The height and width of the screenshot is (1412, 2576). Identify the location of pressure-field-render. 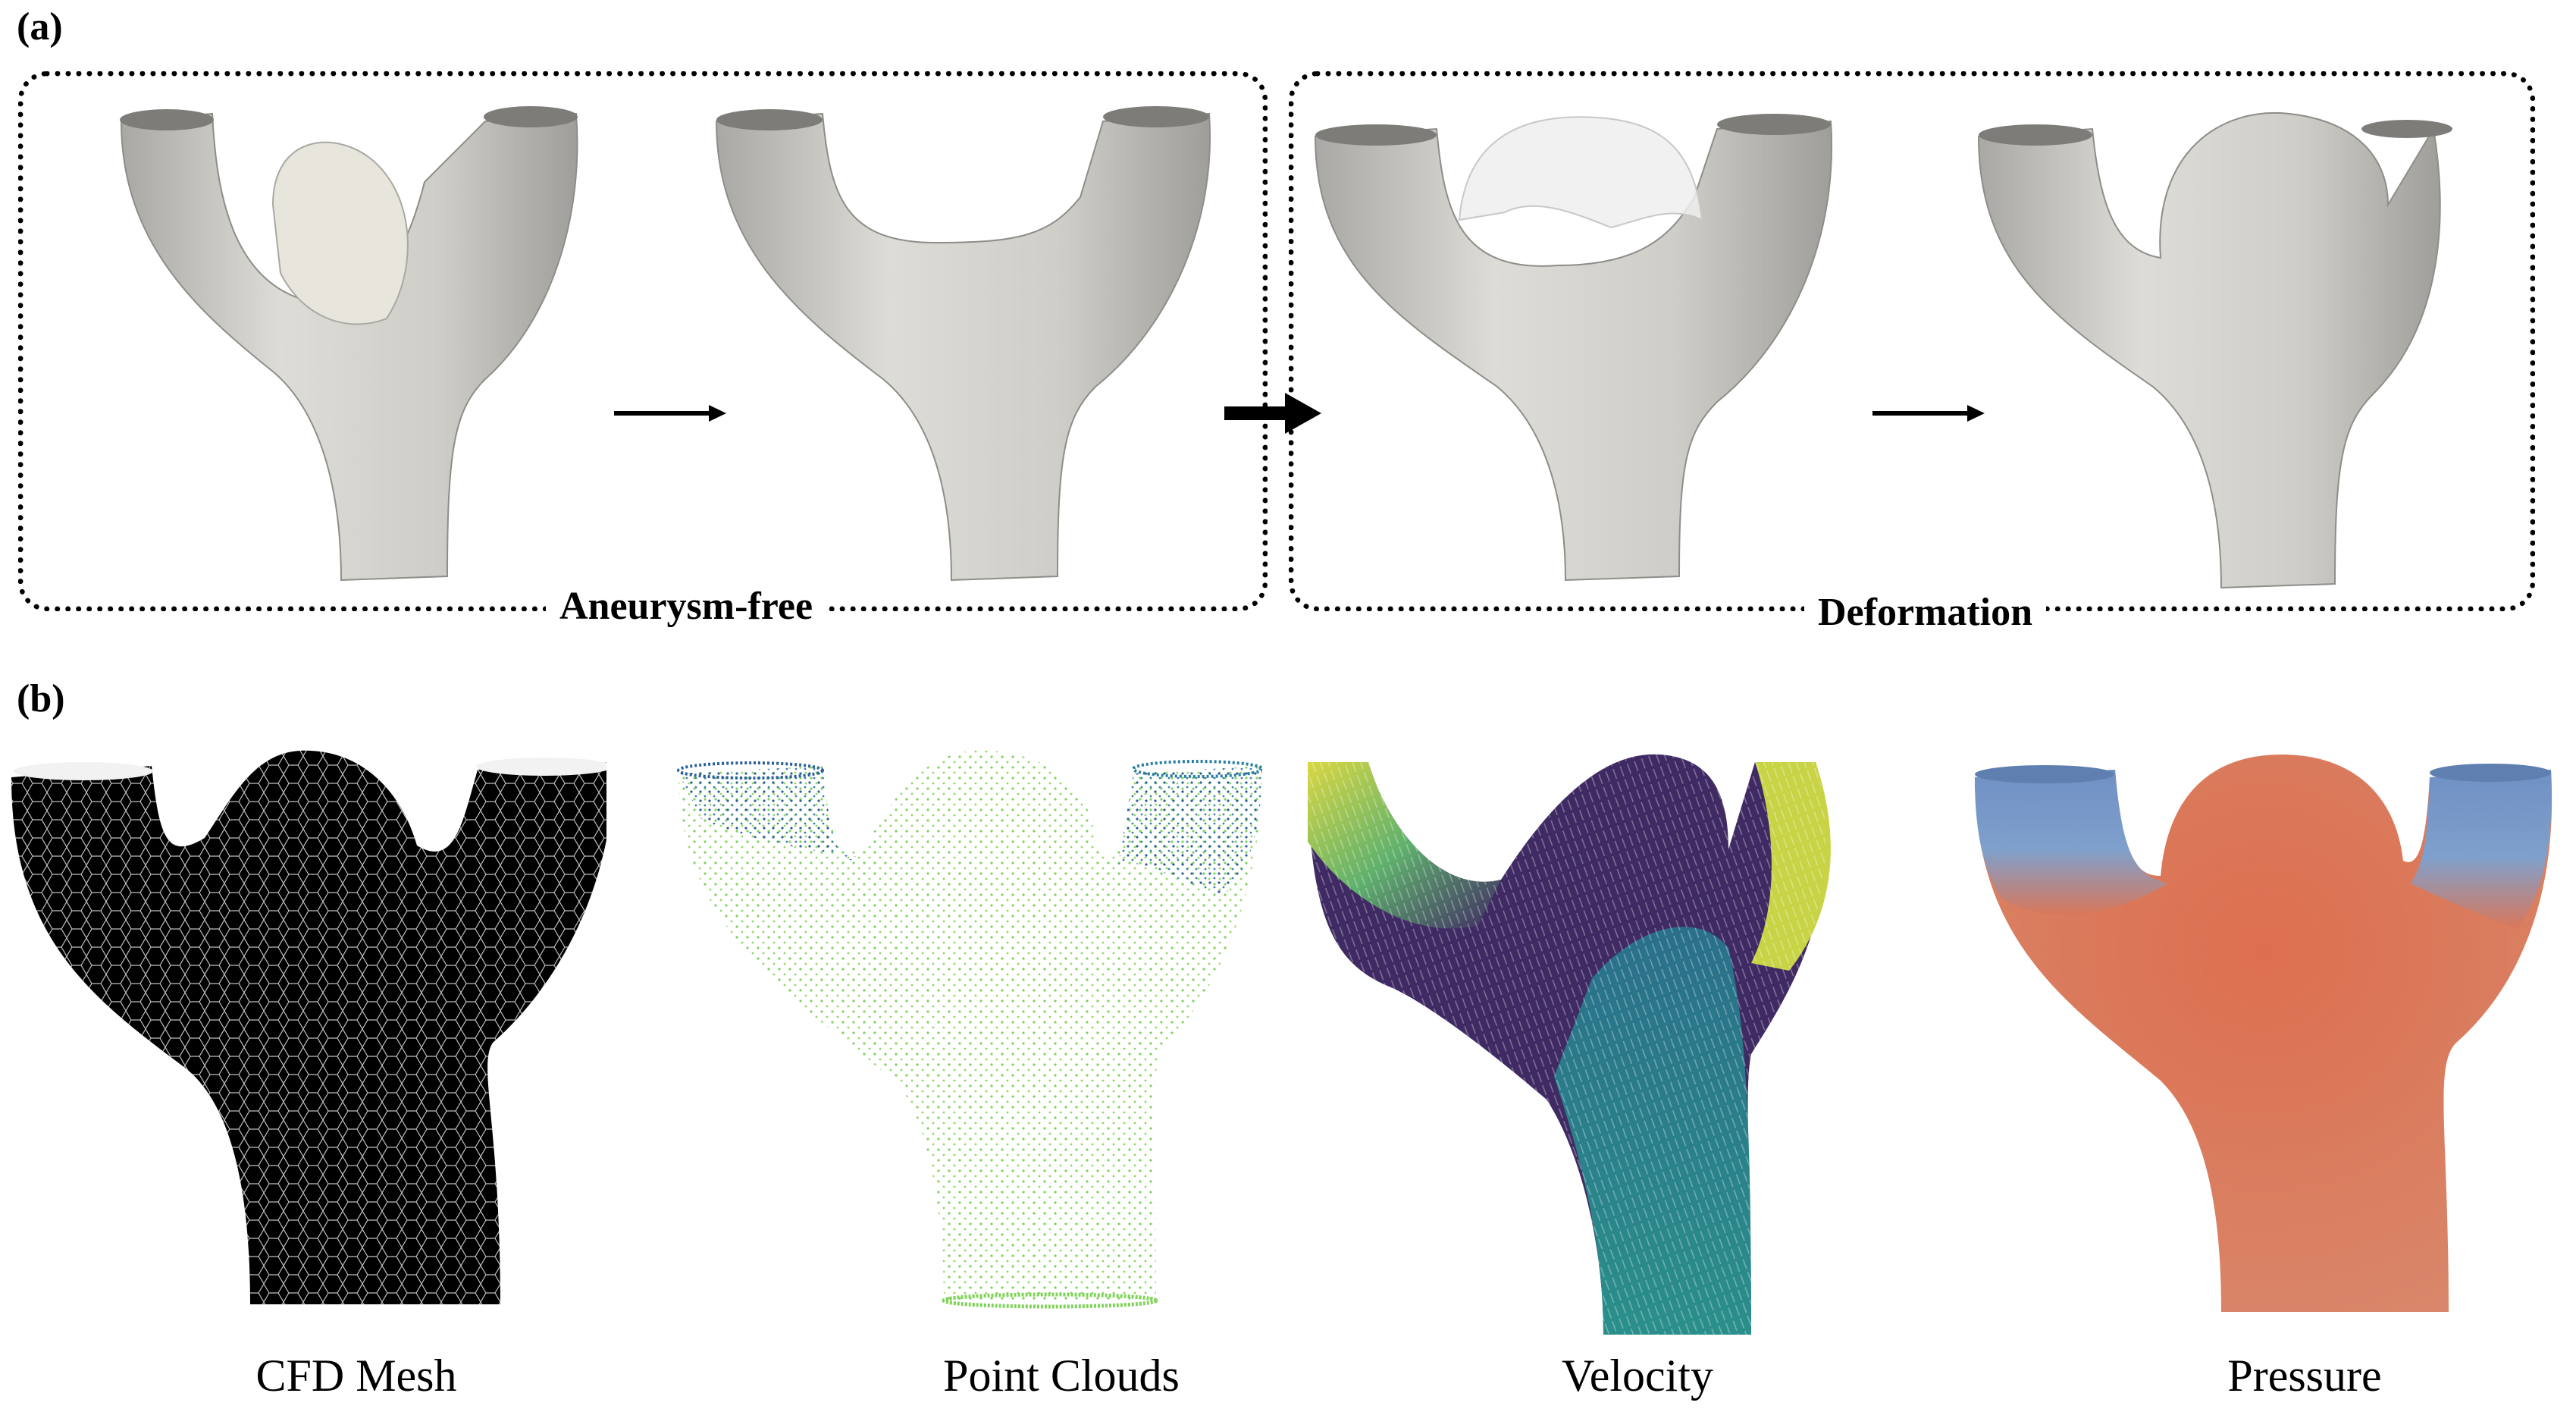
(2263, 1033).